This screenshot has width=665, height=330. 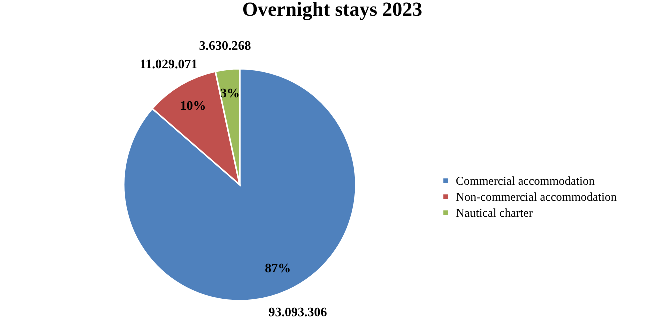 What do you see at coordinates (278, 268) in the screenshot?
I see `text: 87%` at bounding box center [278, 268].